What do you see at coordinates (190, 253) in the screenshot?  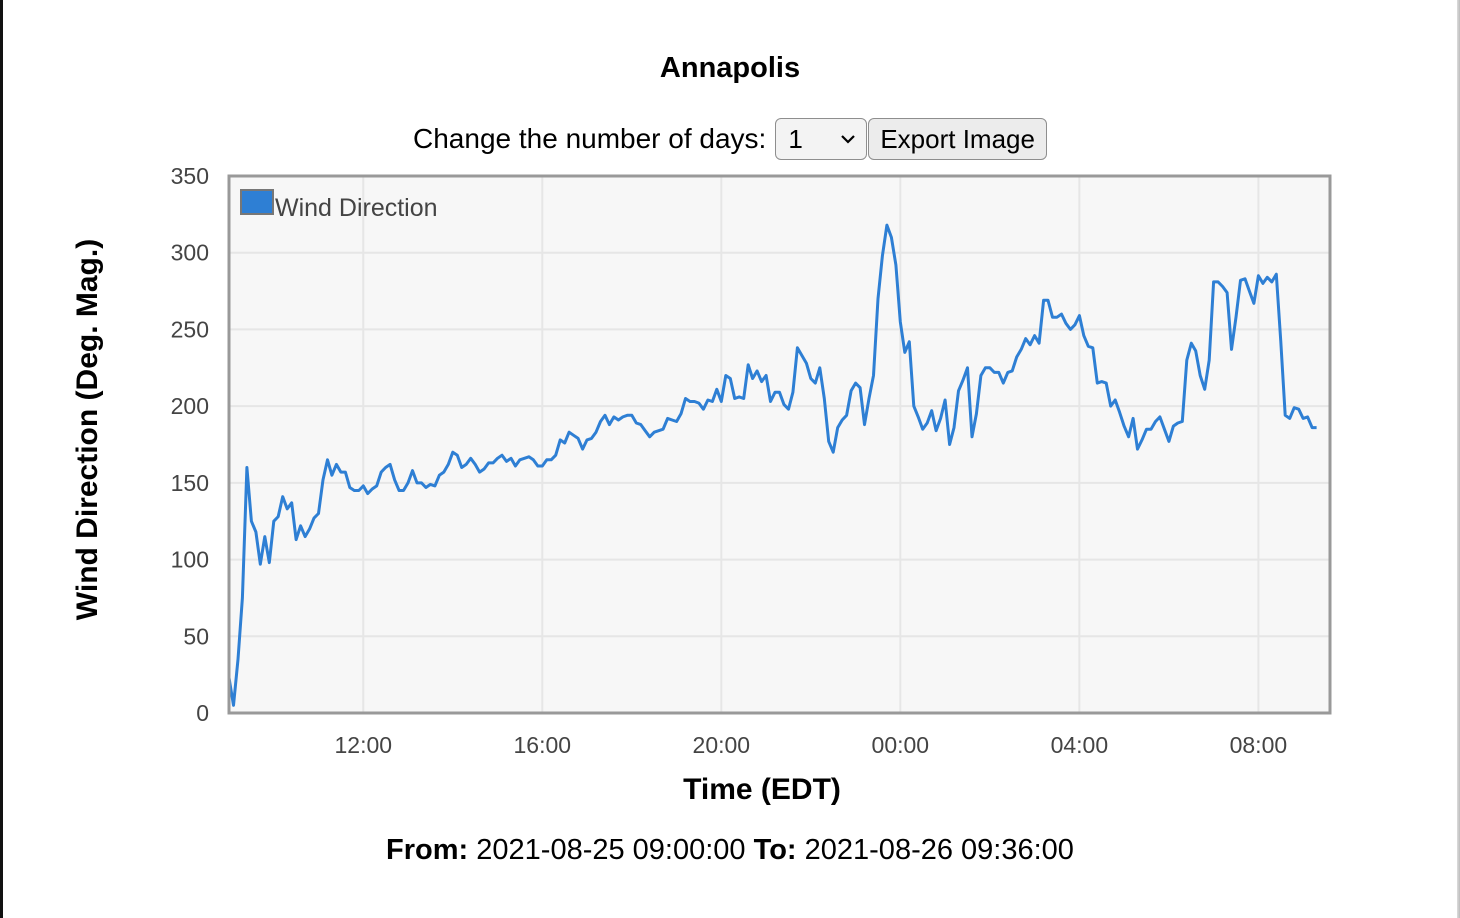 I see `y-tick-label: 300` at bounding box center [190, 253].